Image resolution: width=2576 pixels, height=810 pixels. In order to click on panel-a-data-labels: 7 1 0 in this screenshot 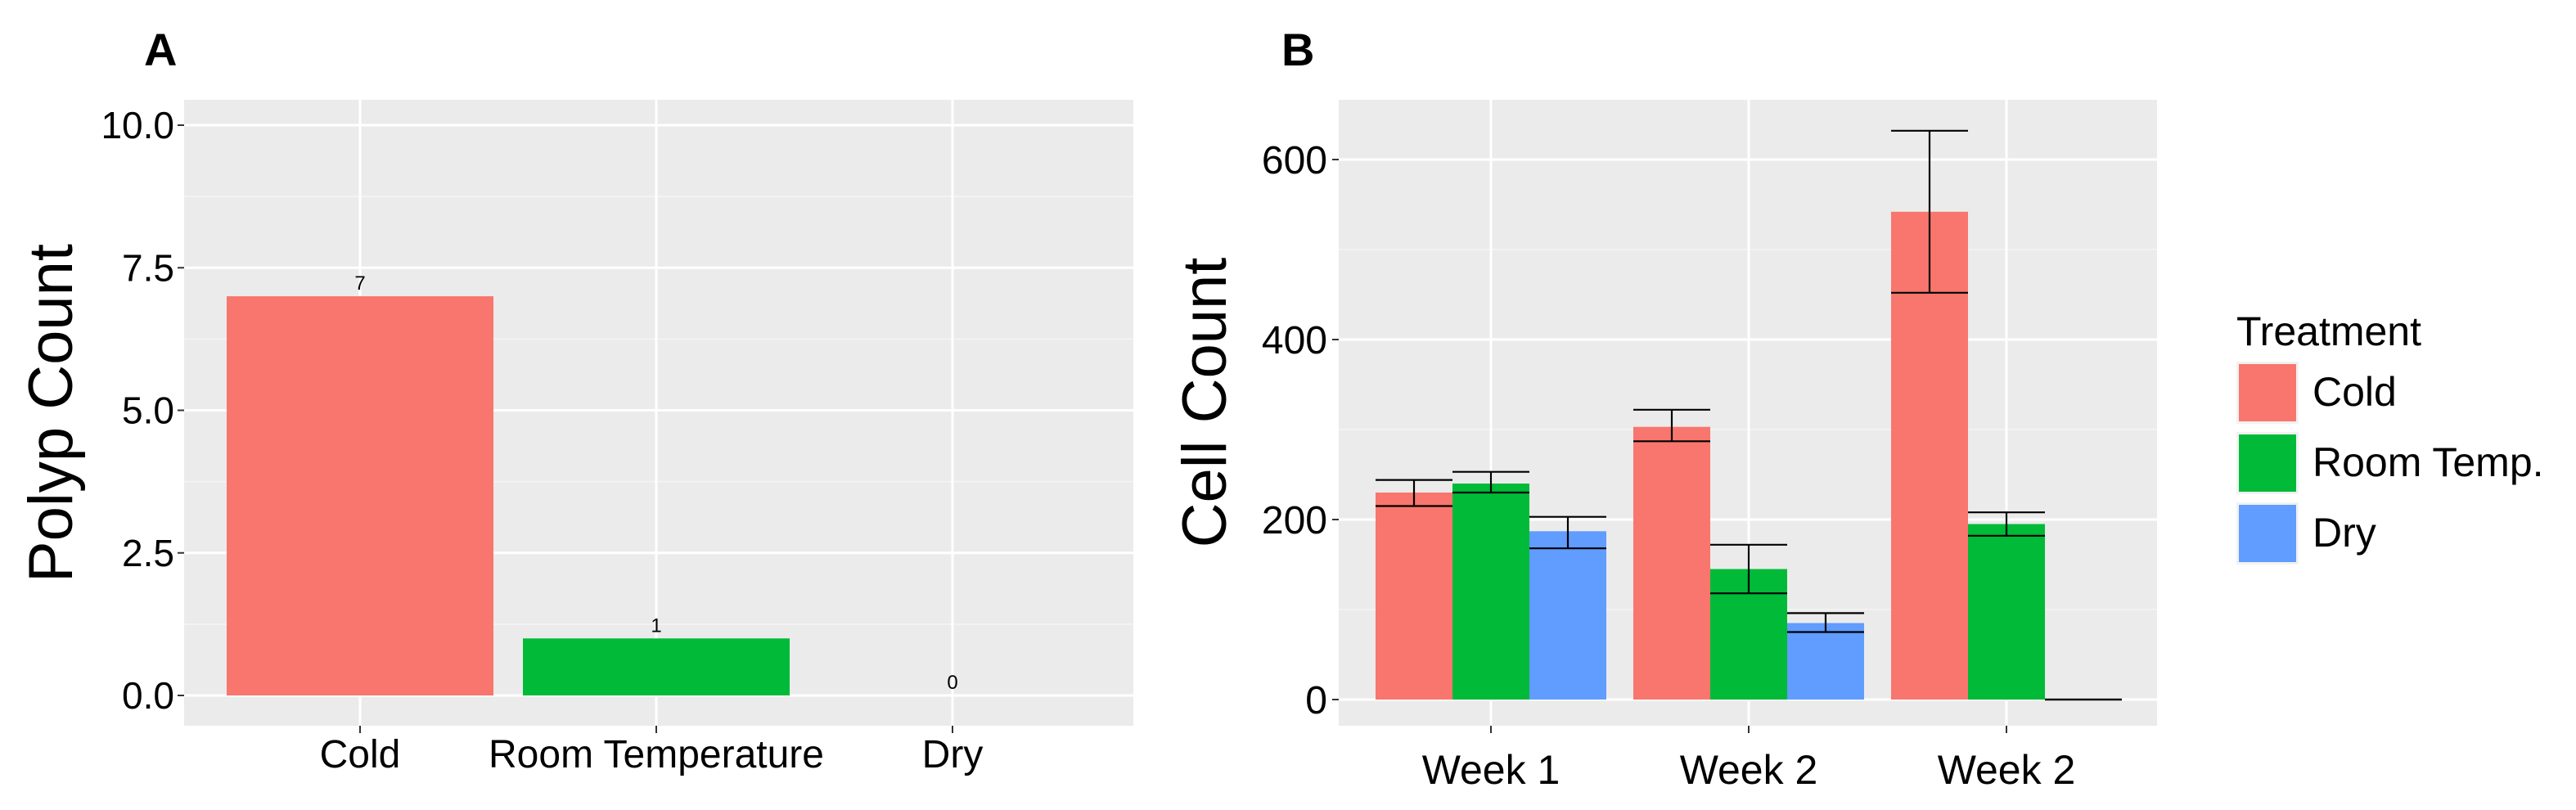, I will do `click(655, 483)`.